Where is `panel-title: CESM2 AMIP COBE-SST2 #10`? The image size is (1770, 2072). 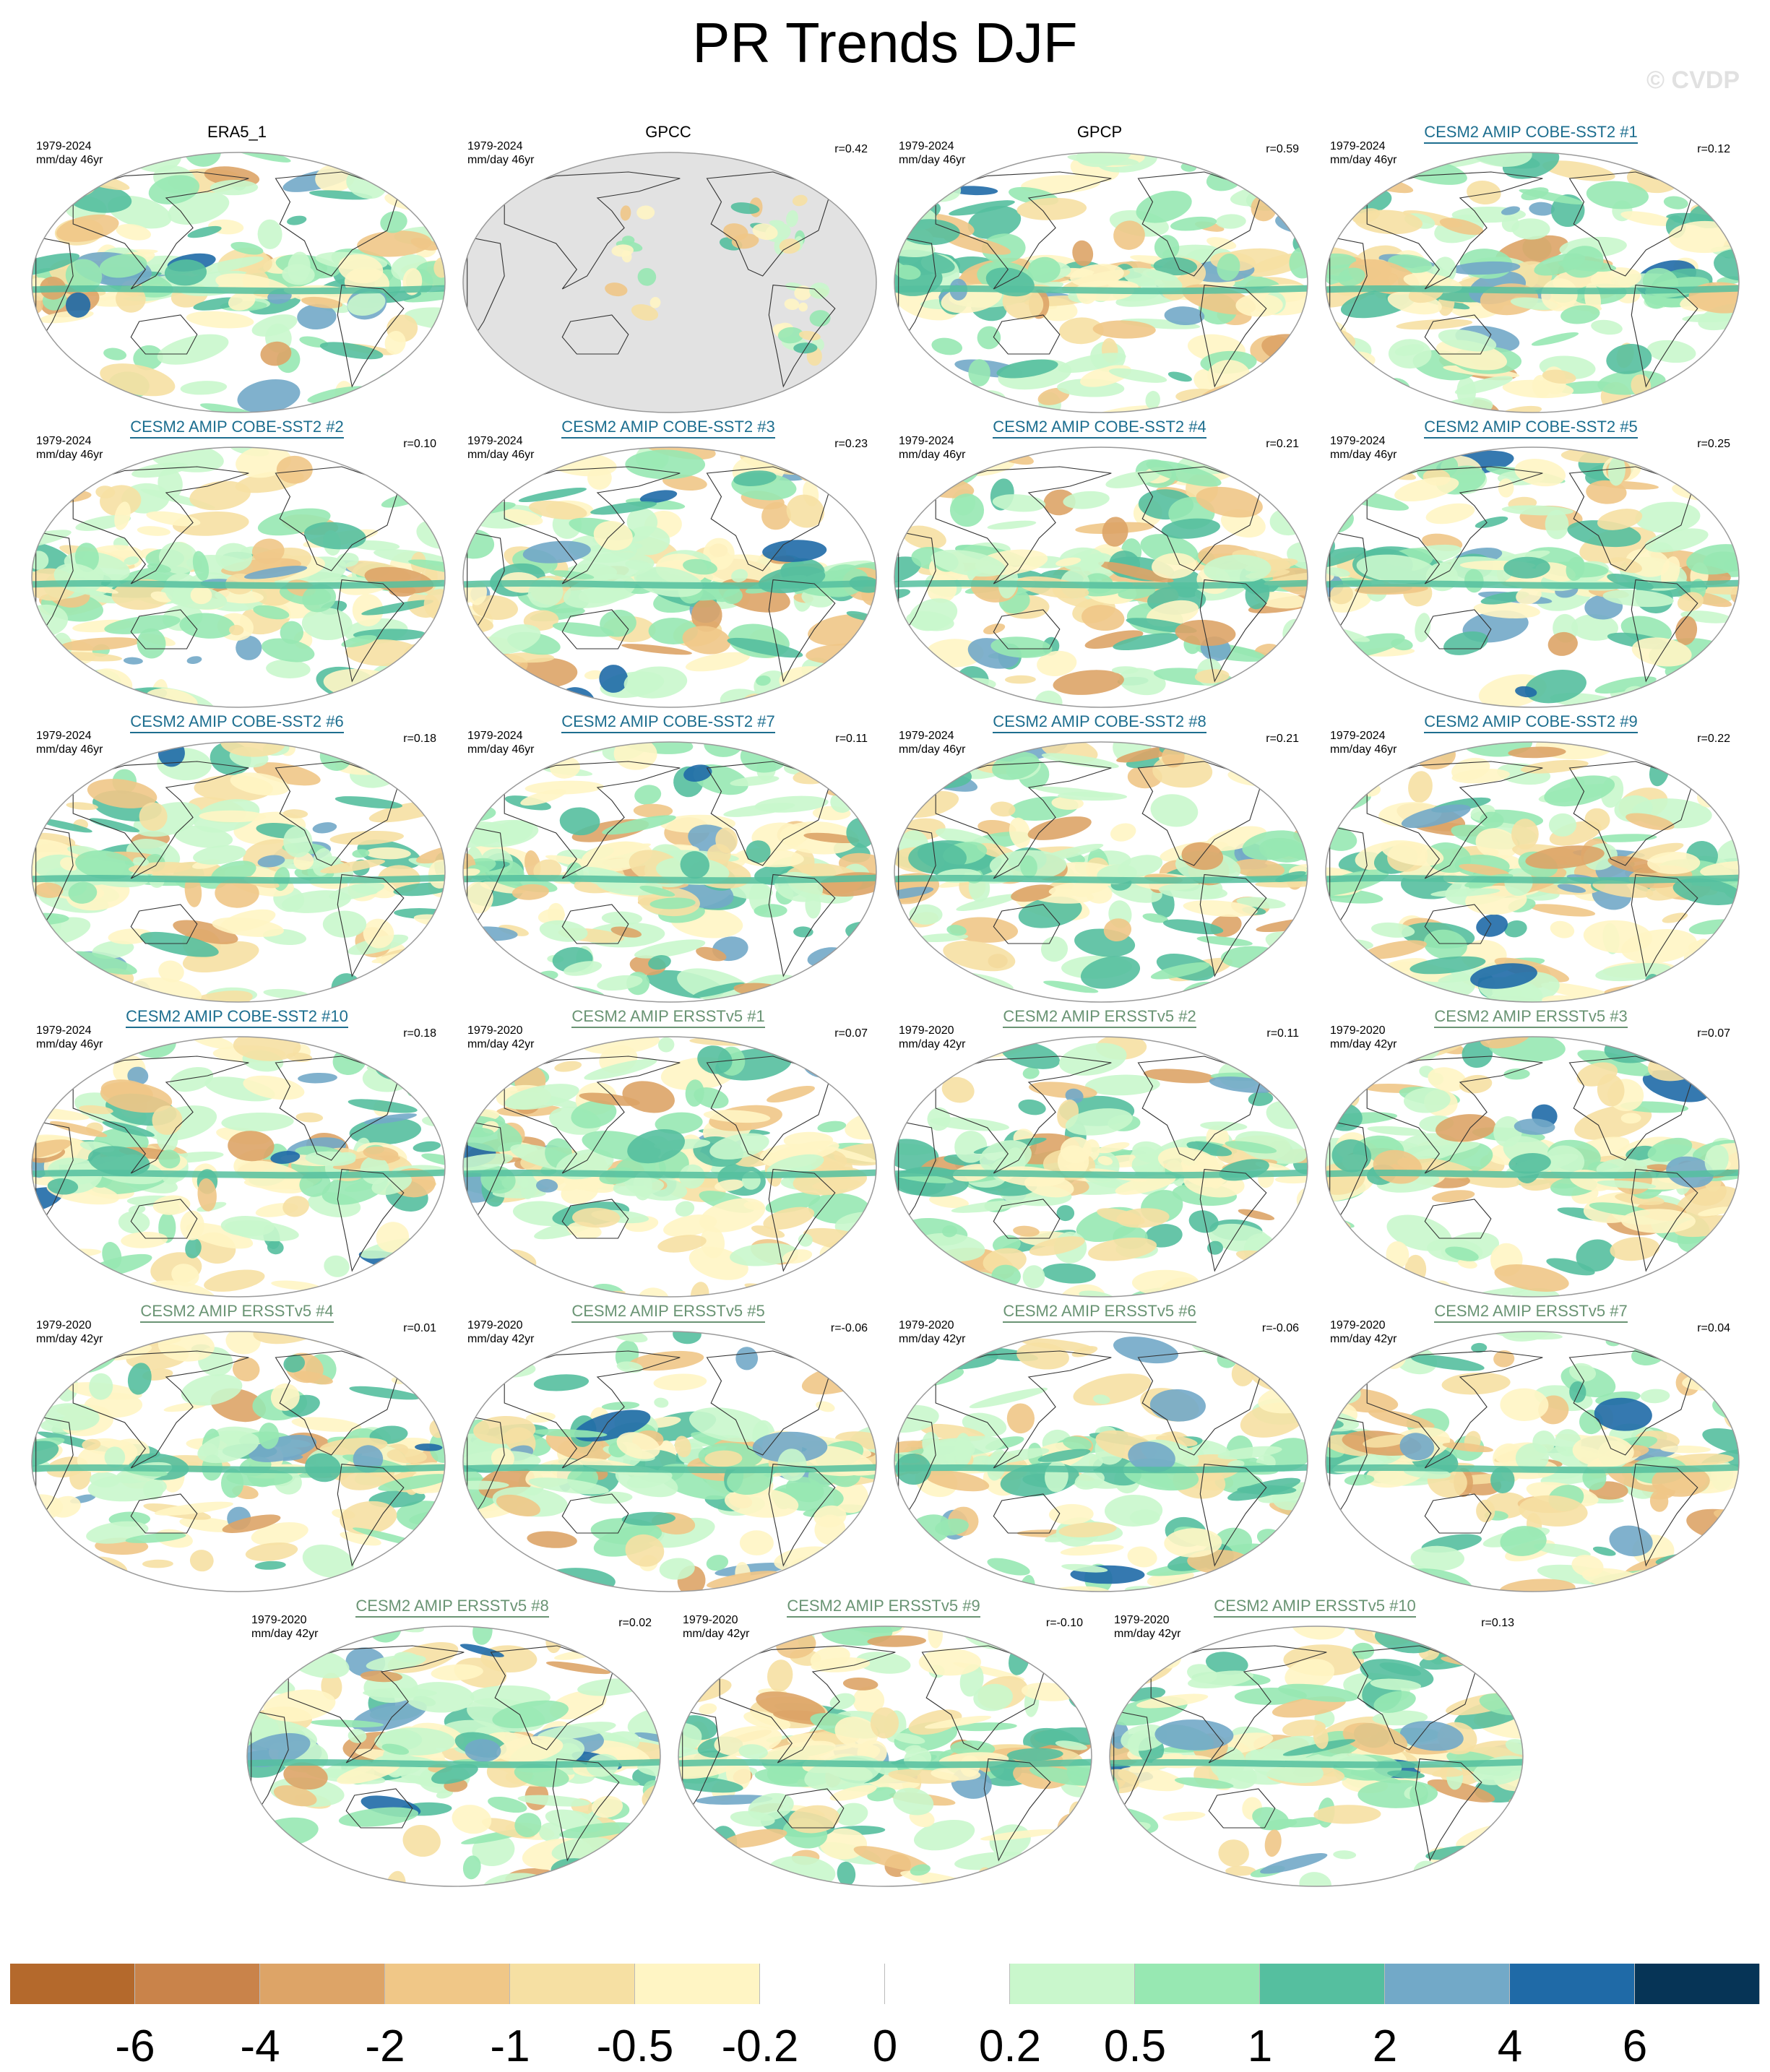
panel-title: CESM2 AMIP COBE-SST2 #10 is located at coordinates (237, 1017).